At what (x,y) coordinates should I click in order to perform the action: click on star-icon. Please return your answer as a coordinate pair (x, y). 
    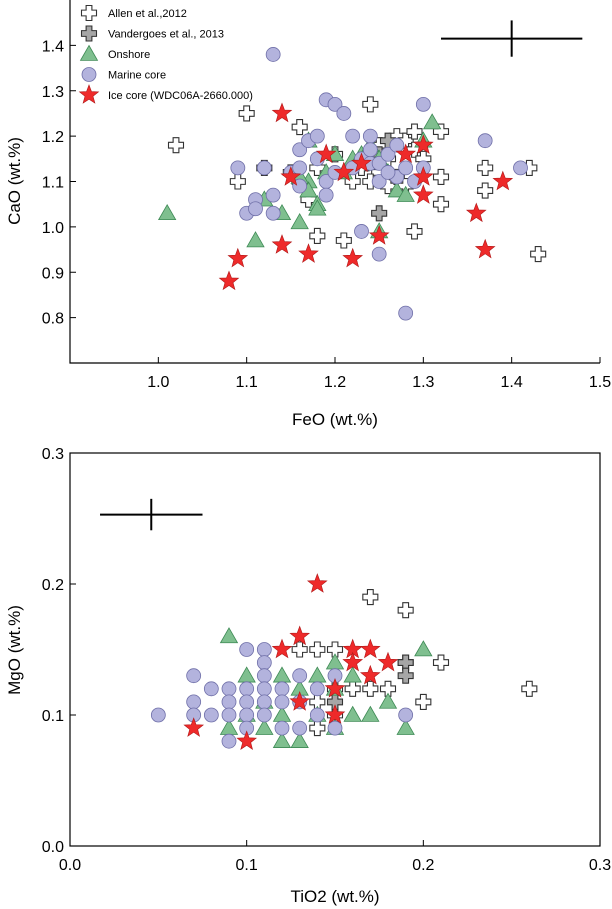
    Looking at the image, I should click on (89, 94).